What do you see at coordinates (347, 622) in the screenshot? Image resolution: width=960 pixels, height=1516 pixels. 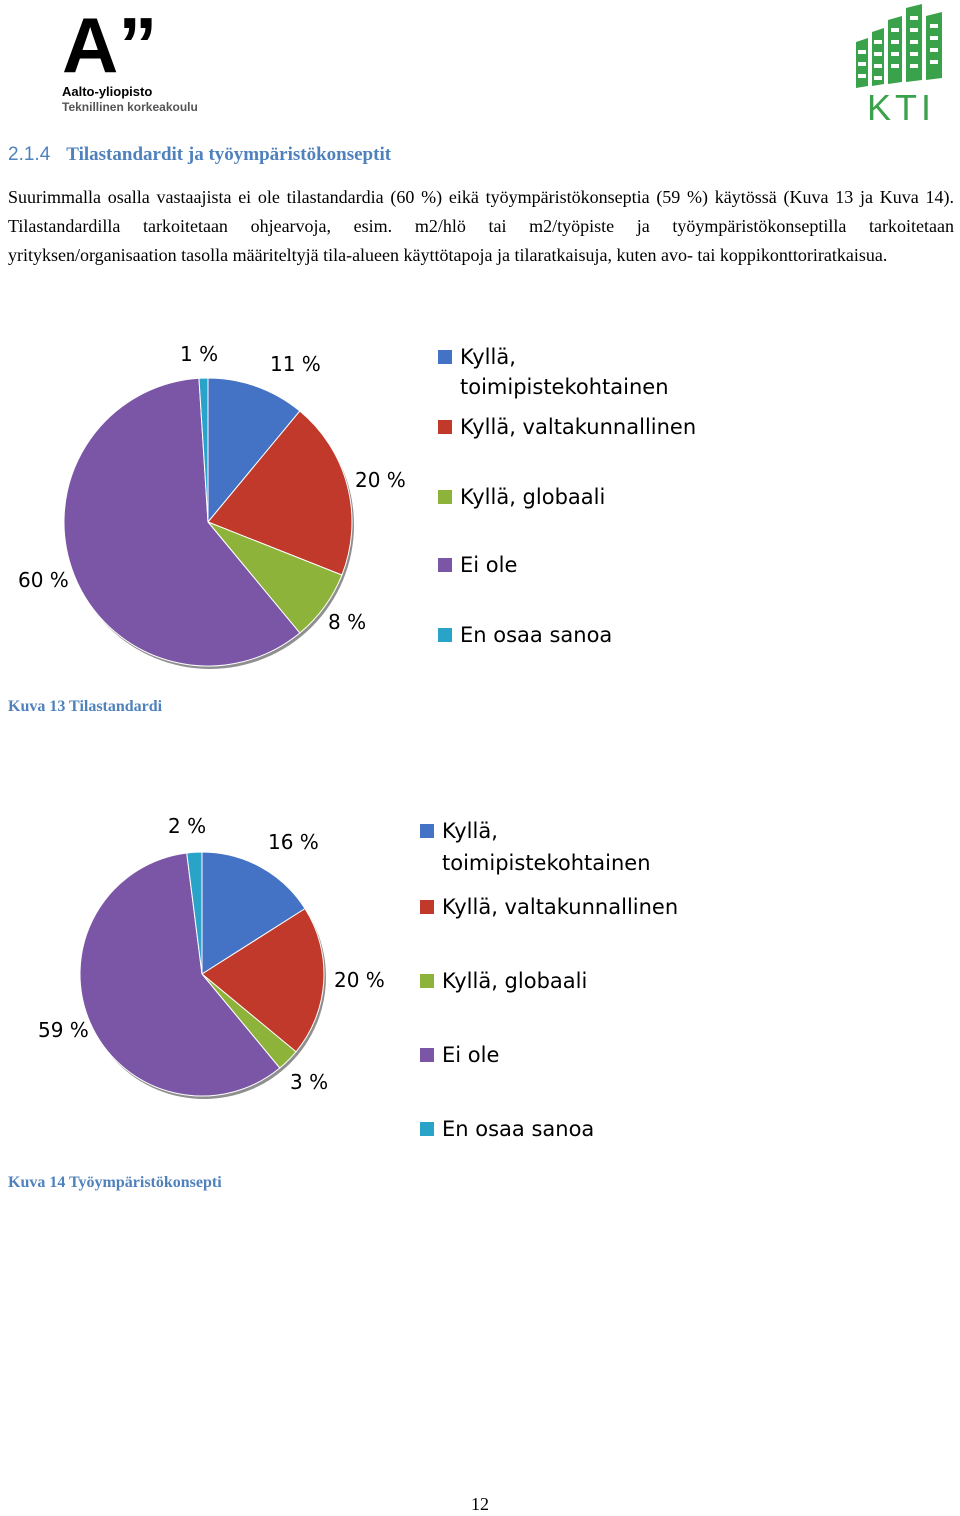 I see `pie-data-label: 8 %` at bounding box center [347, 622].